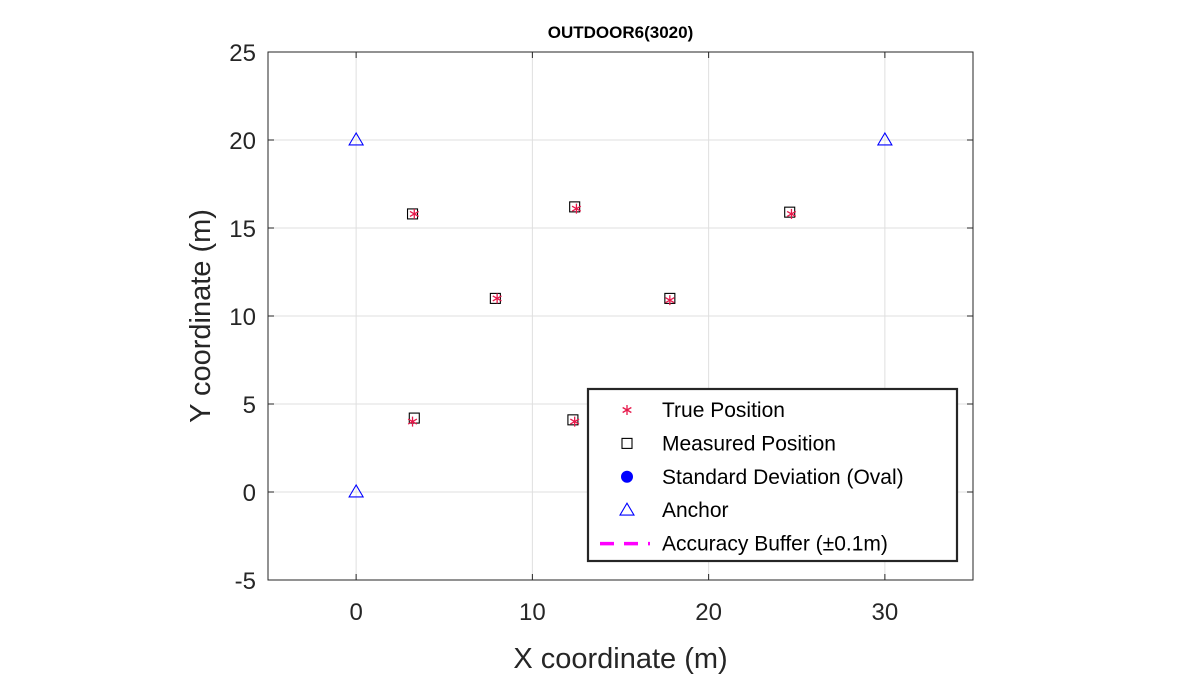  I want to click on legend-box, so click(772, 475).